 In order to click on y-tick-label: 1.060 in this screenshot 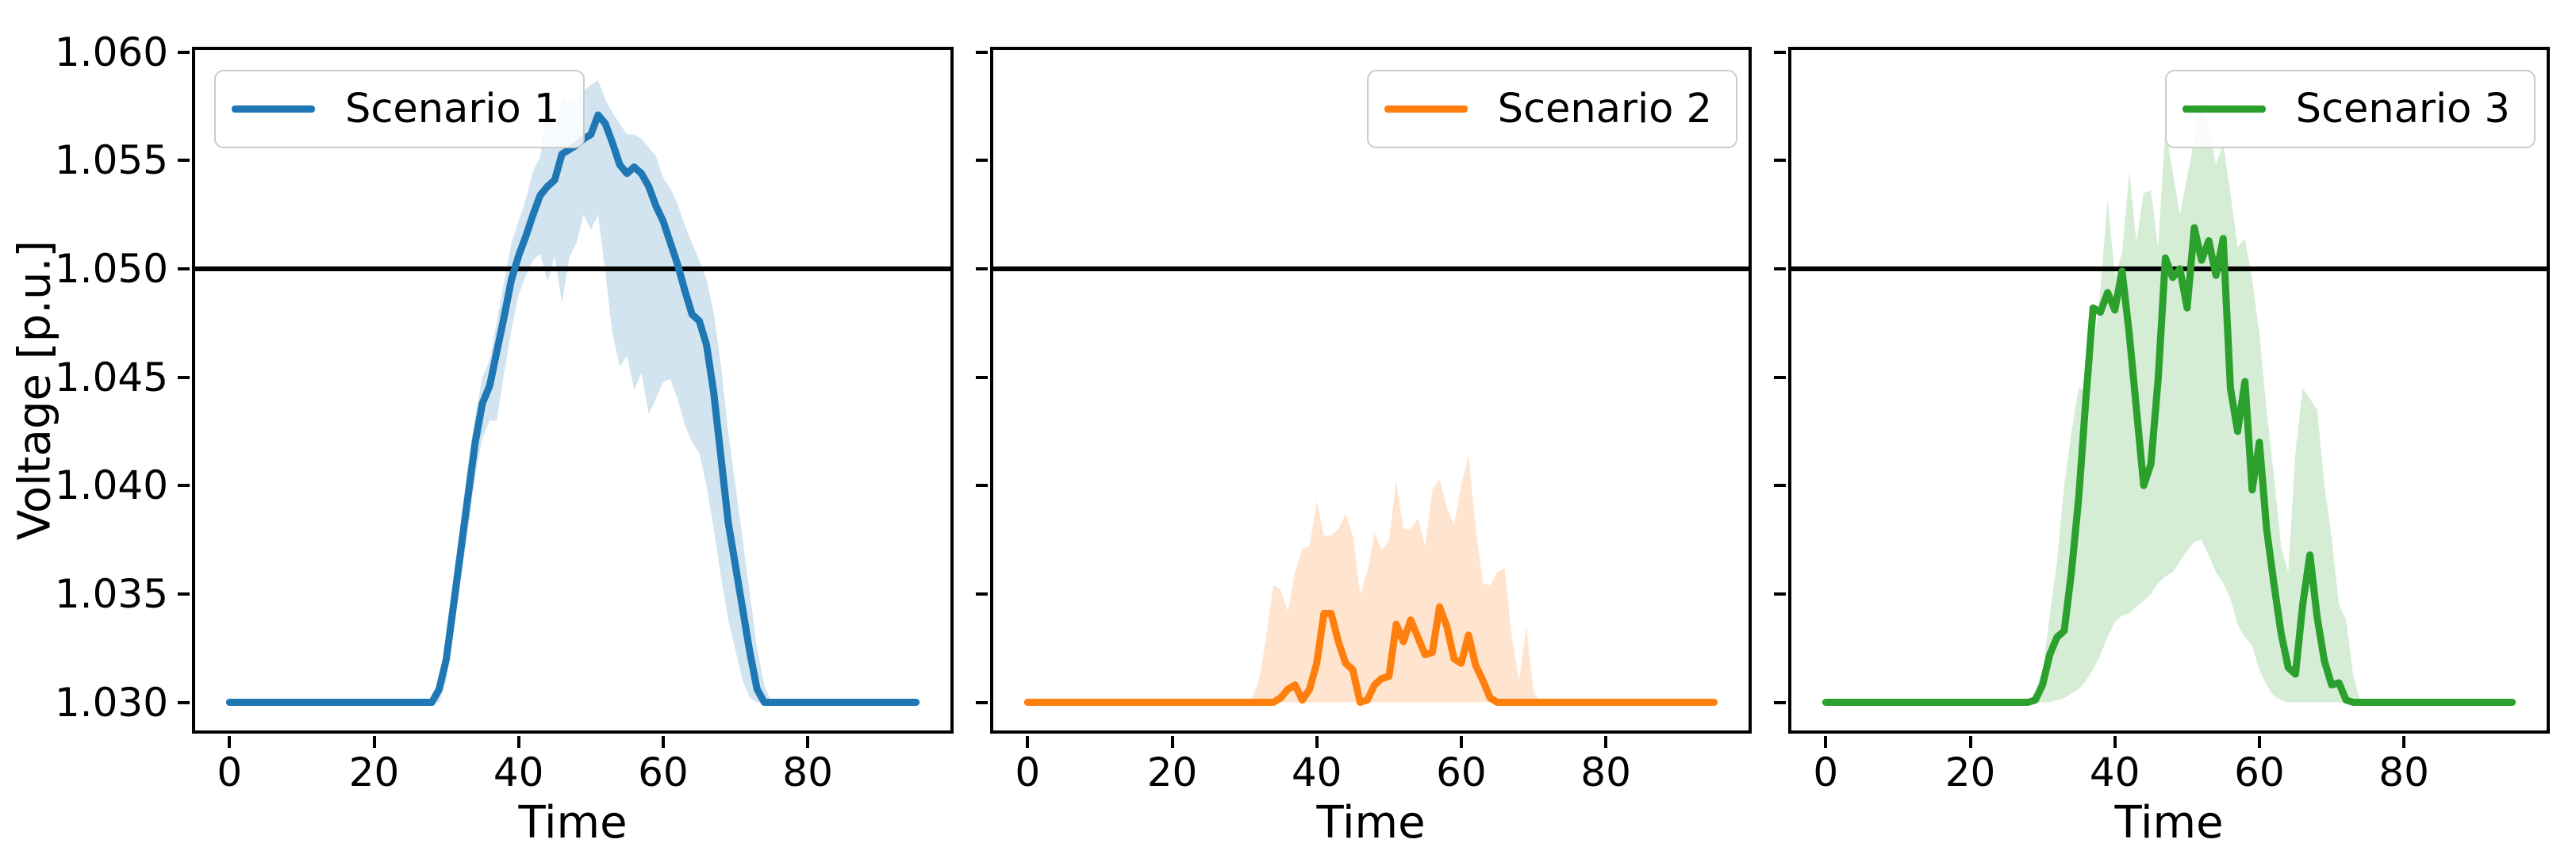, I will do `click(111, 52)`.